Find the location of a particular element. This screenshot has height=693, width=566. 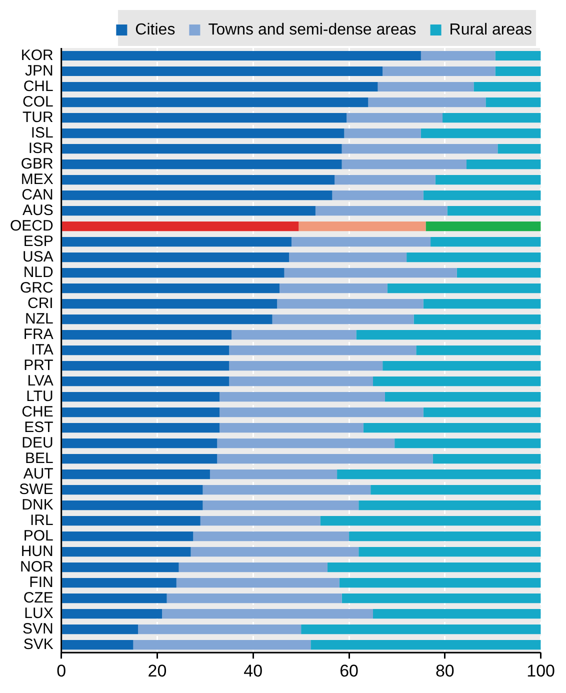

y-tick-label: ISR is located at coordinates (41, 148).